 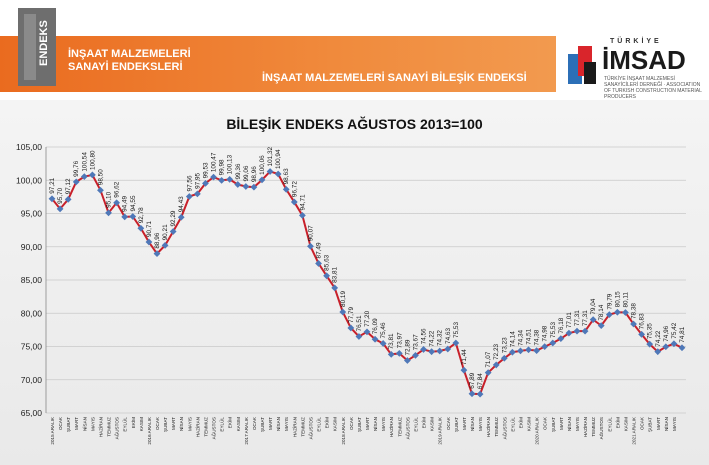 I want to click on x-tick-label: 2016 ARALIK, so click(x=149, y=430).